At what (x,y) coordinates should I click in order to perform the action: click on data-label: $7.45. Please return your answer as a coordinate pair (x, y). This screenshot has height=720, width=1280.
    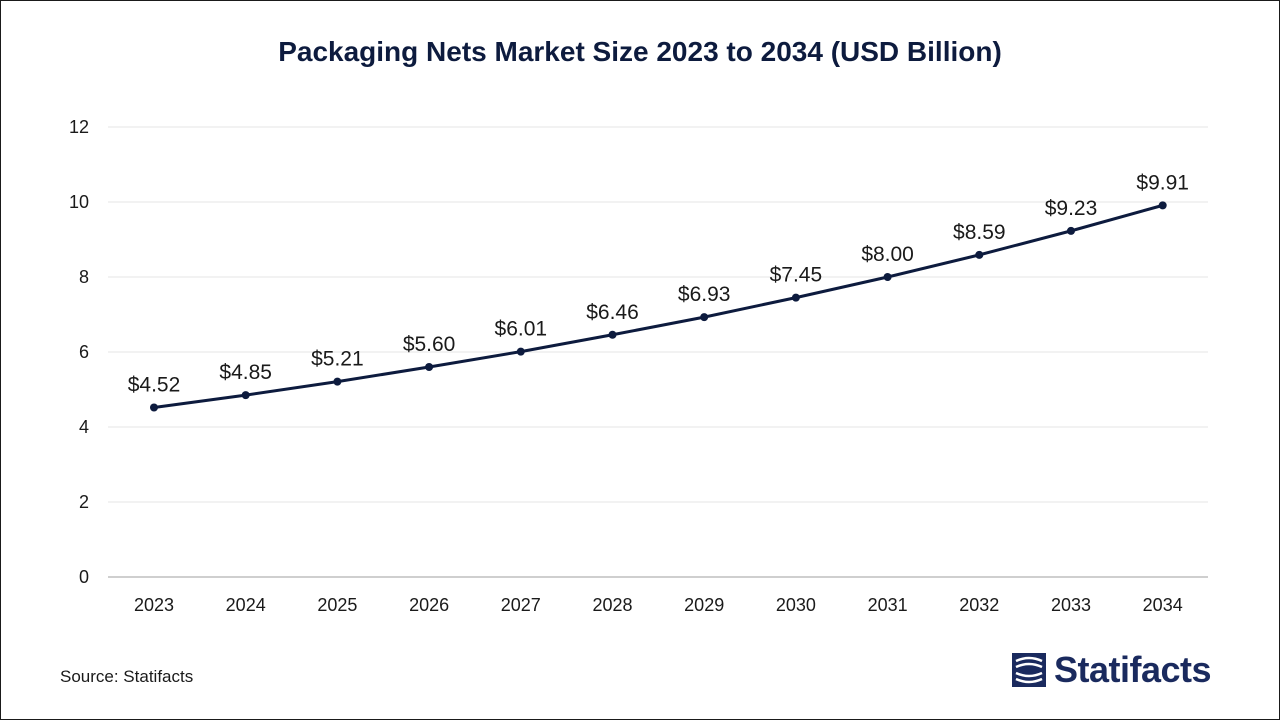
    Looking at the image, I should click on (796, 275).